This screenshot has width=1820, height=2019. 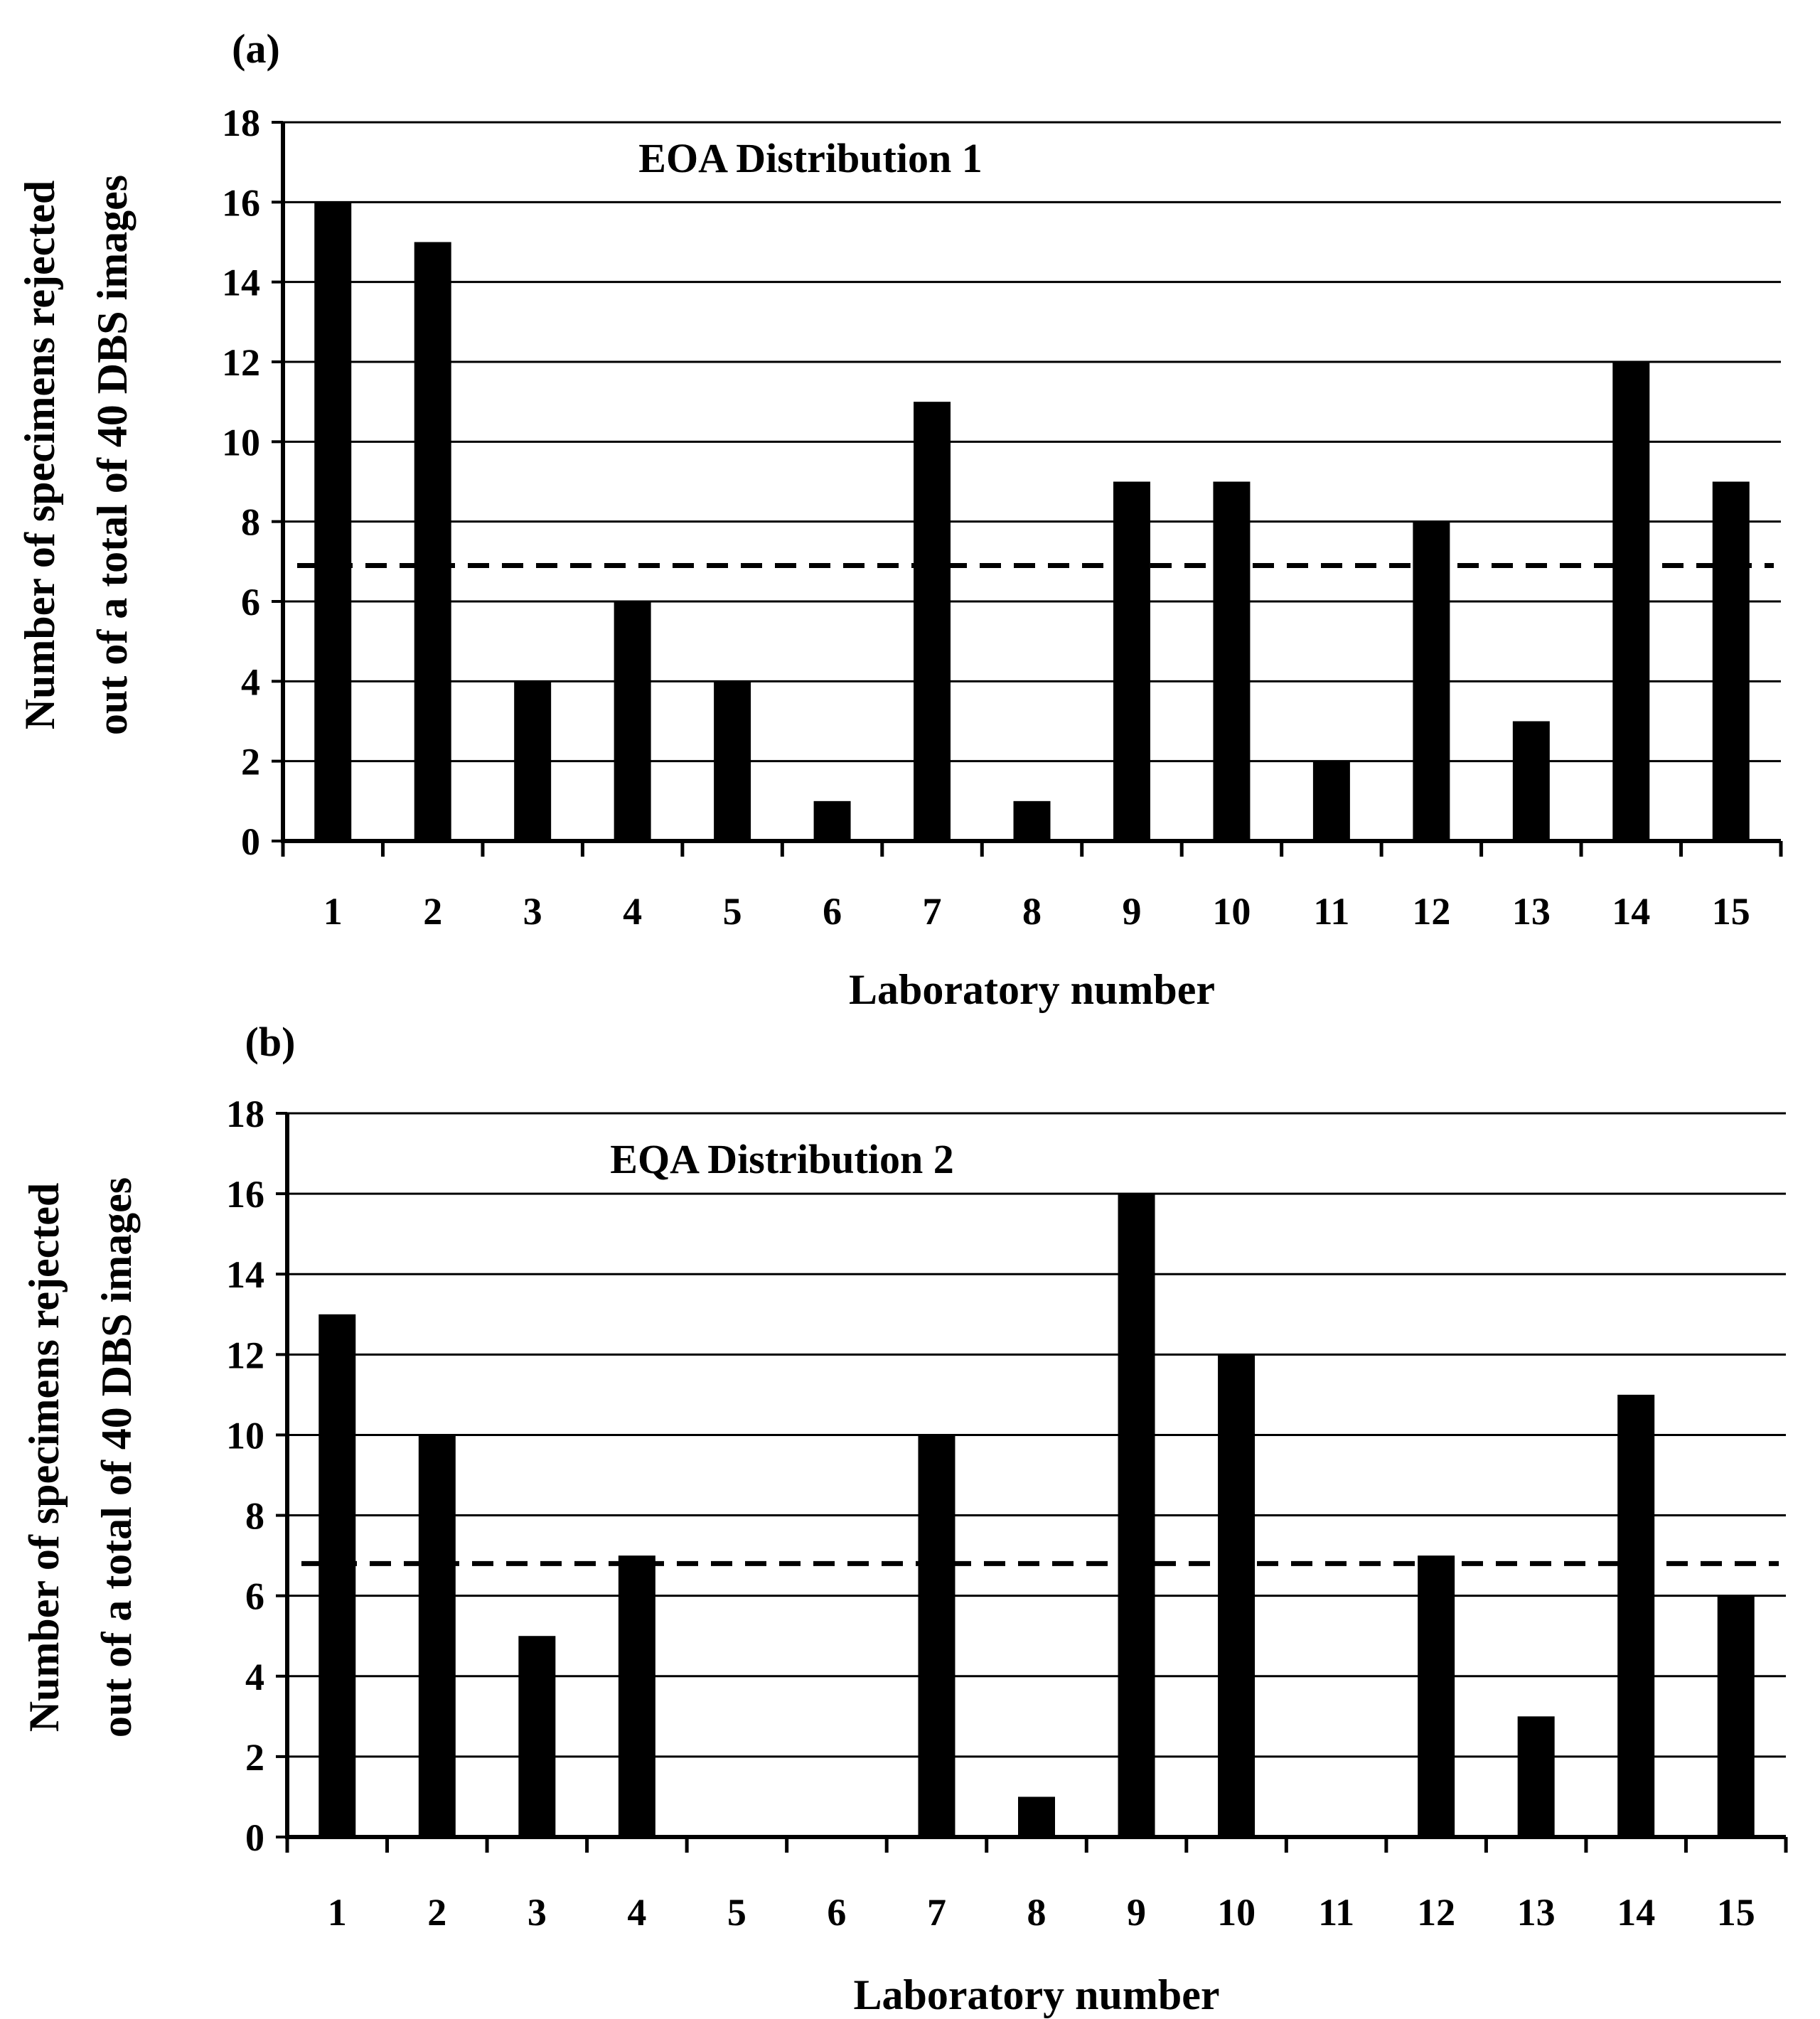 What do you see at coordinates (270, 1042) in the screenshot?
I see `panel-label: (b)` at bounding box center [270, 1042].